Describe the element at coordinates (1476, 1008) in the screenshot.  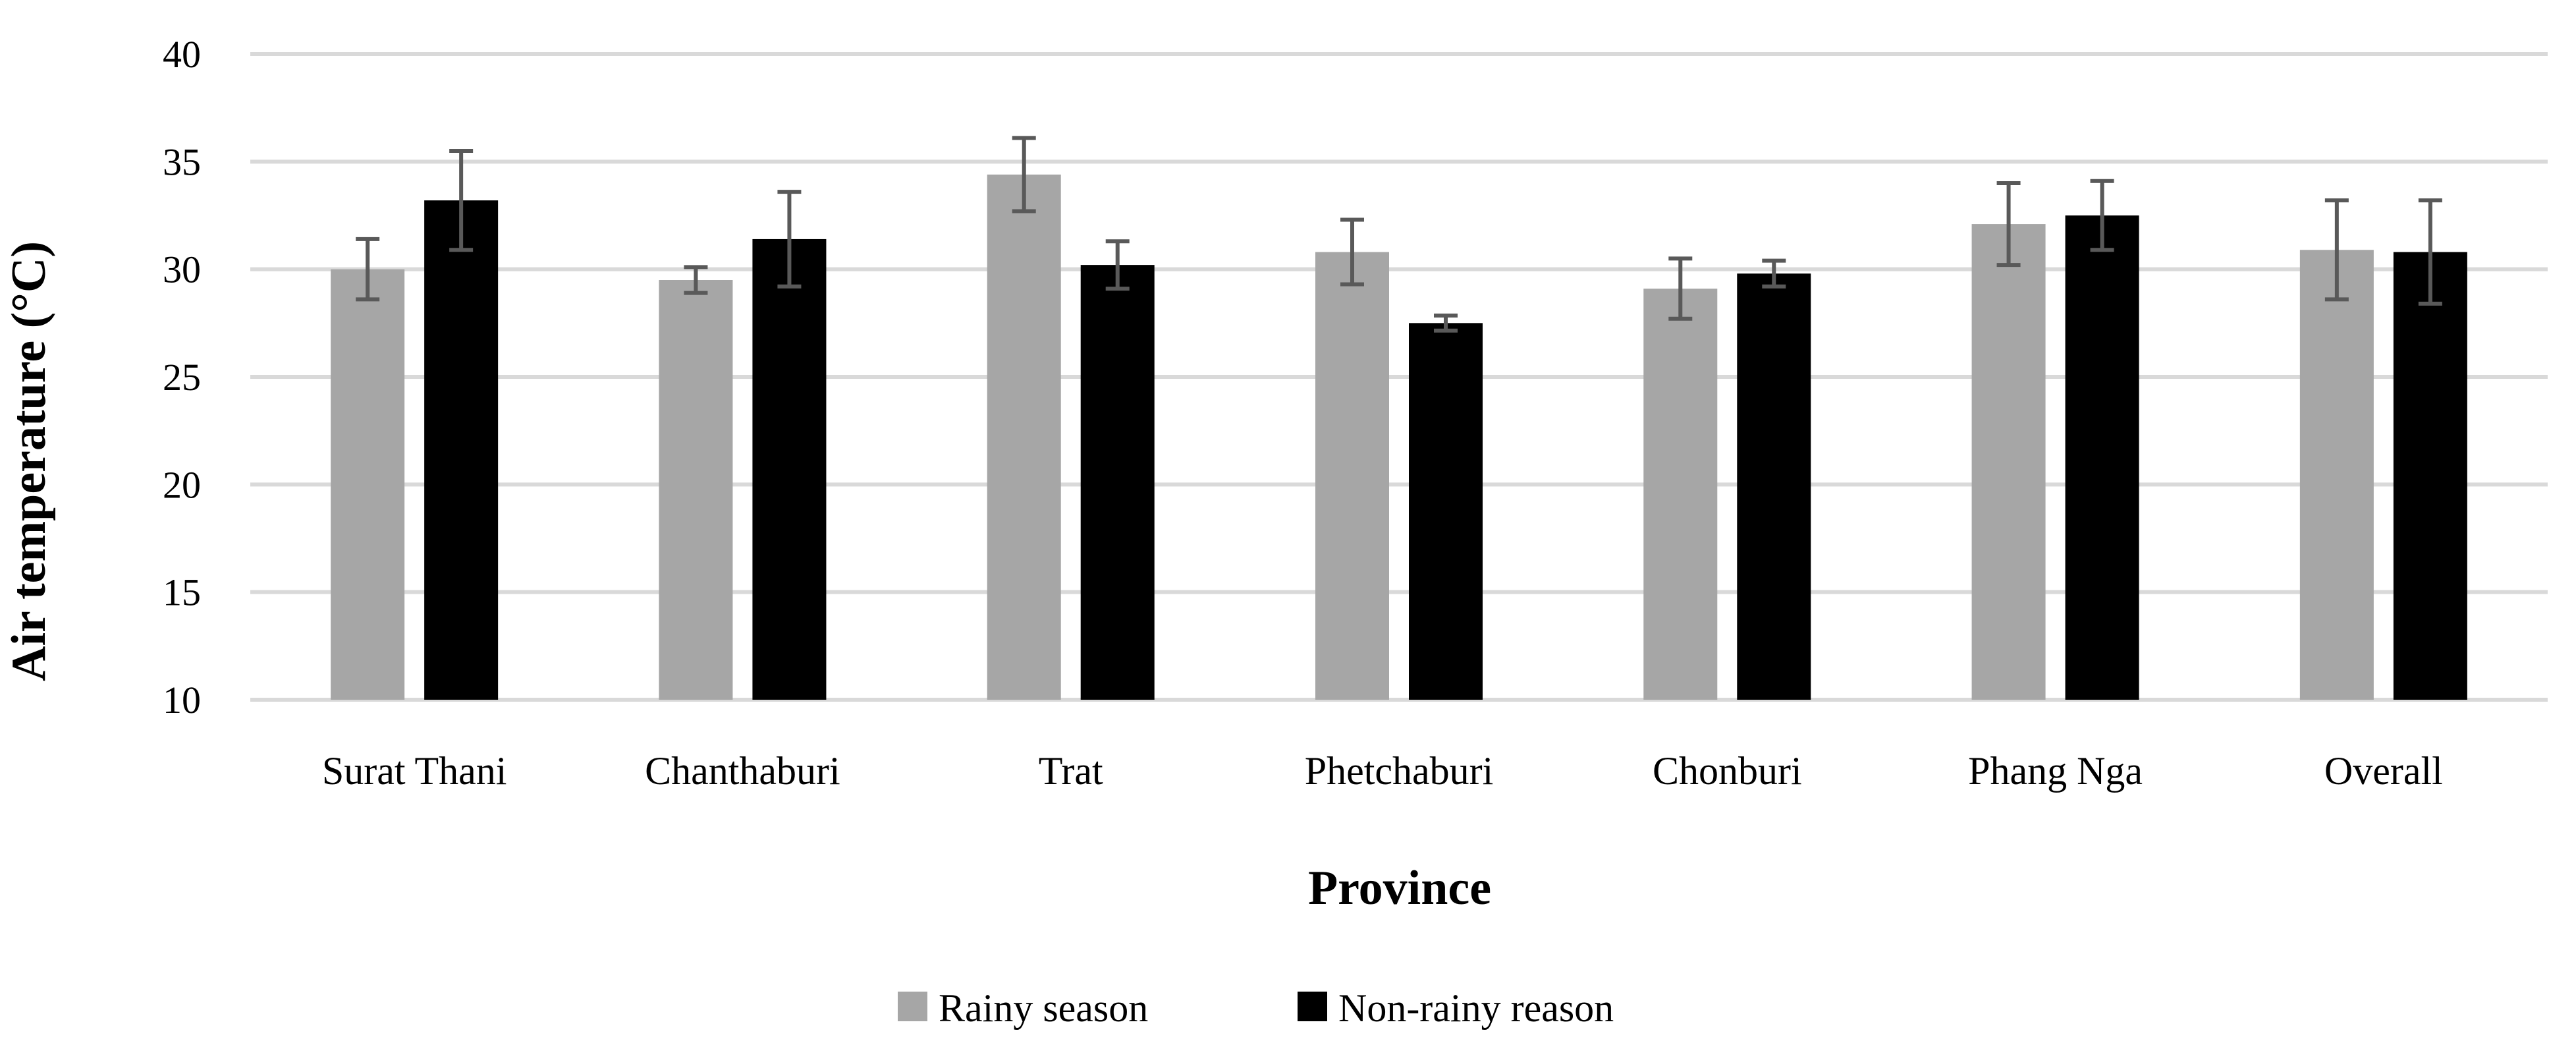
I see `legend-label-non-rainy: Non-rainy reason` at that location.